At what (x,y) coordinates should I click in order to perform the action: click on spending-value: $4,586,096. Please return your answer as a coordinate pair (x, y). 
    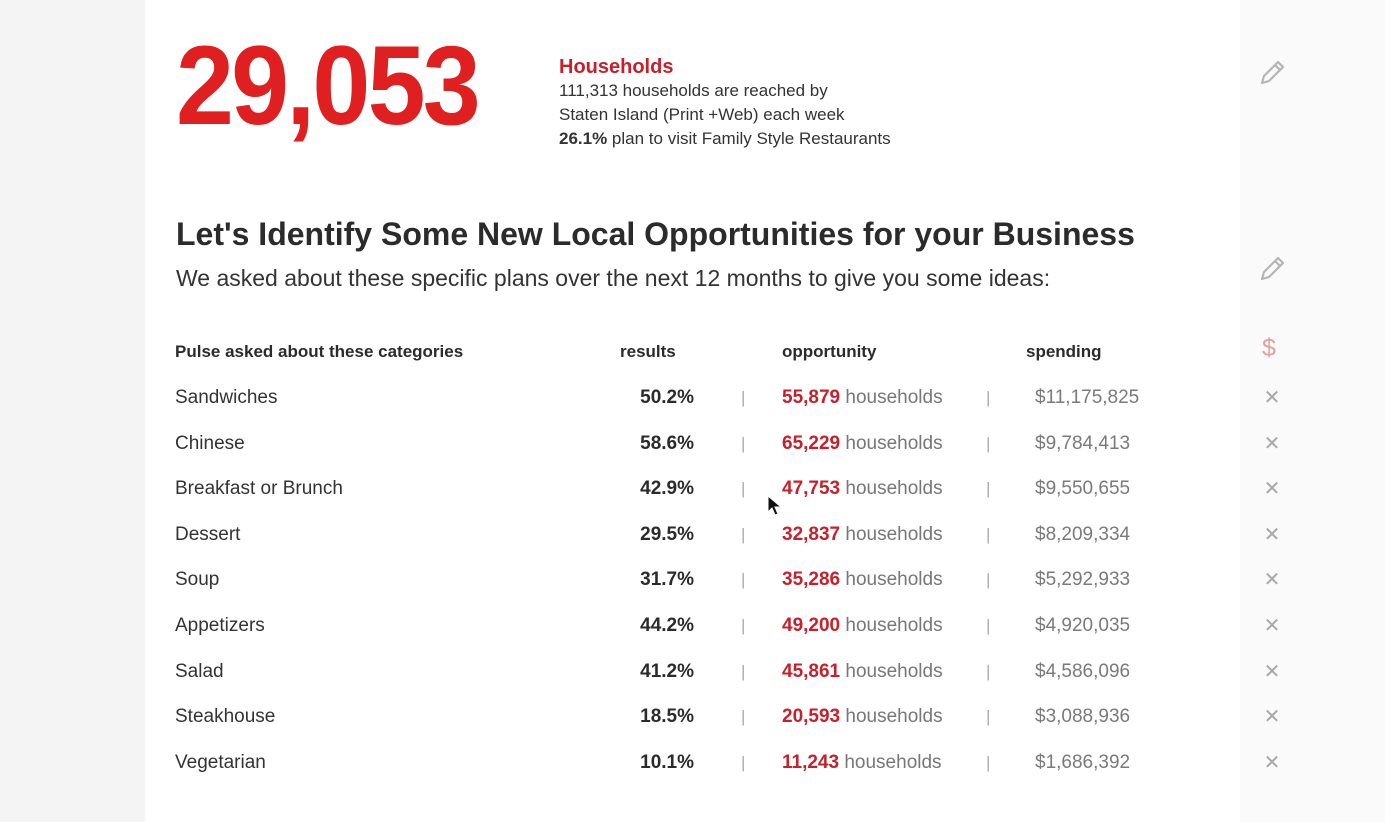
    Looking at the image, I should click on (1083, 671).